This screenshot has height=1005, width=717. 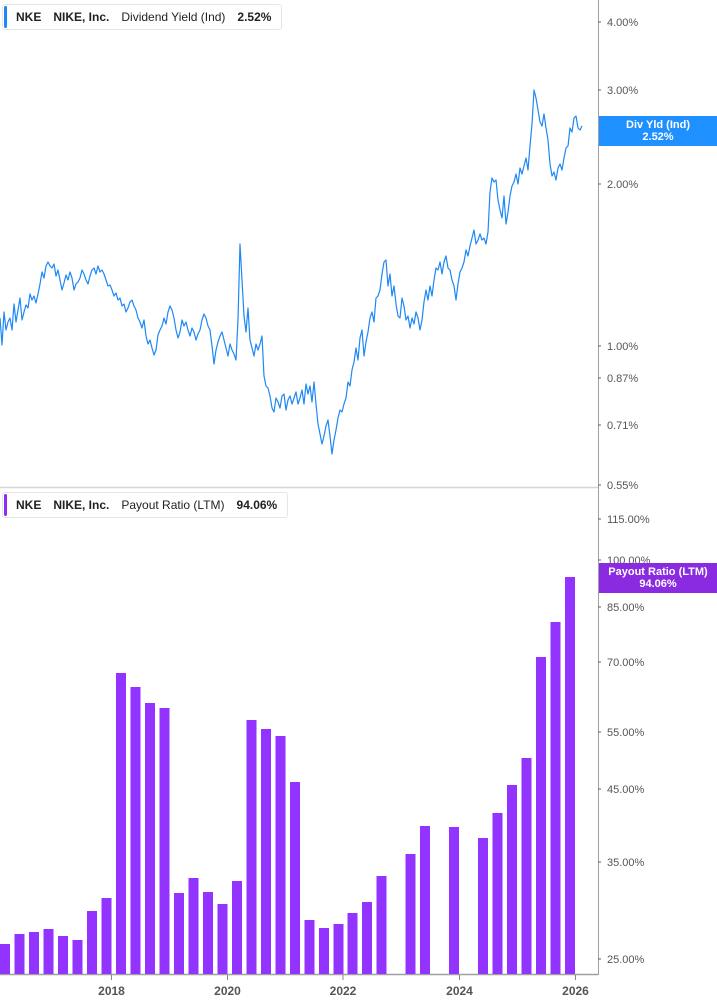 What do you see at coordinates (227, 991) in the screenshot?
I see `x-tick-label: 2020` at bounding box center [227, 991].